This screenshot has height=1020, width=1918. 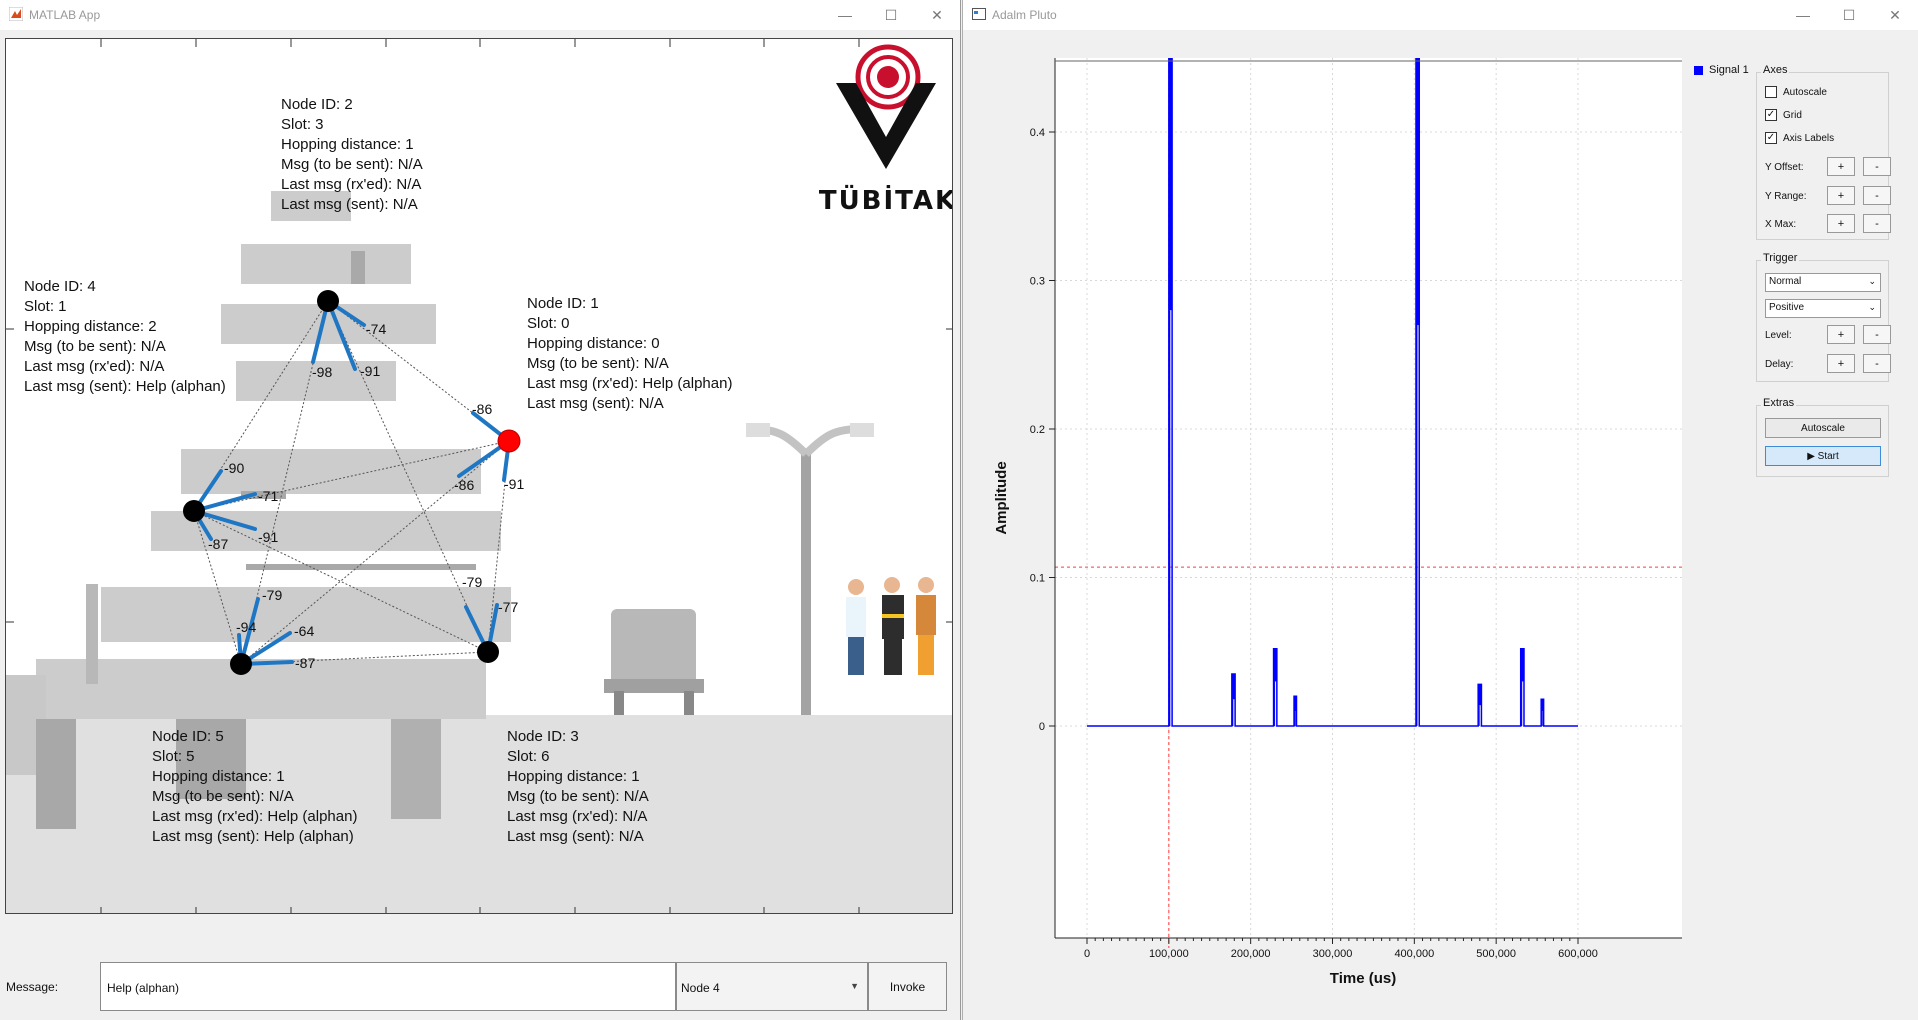 What do you see at coordinates (1024, 15) in the screenshot?
I see `window-title: Adalm Pluto` at bounding box center [1024, 15].